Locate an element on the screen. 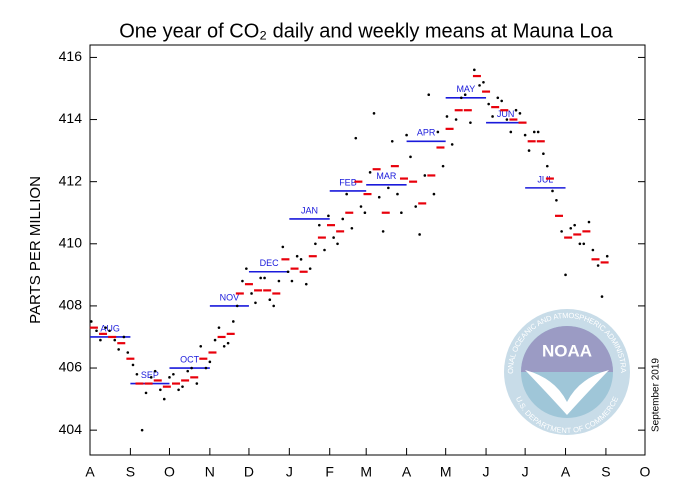  month-label: JAN is located at coordinates (309, 210).